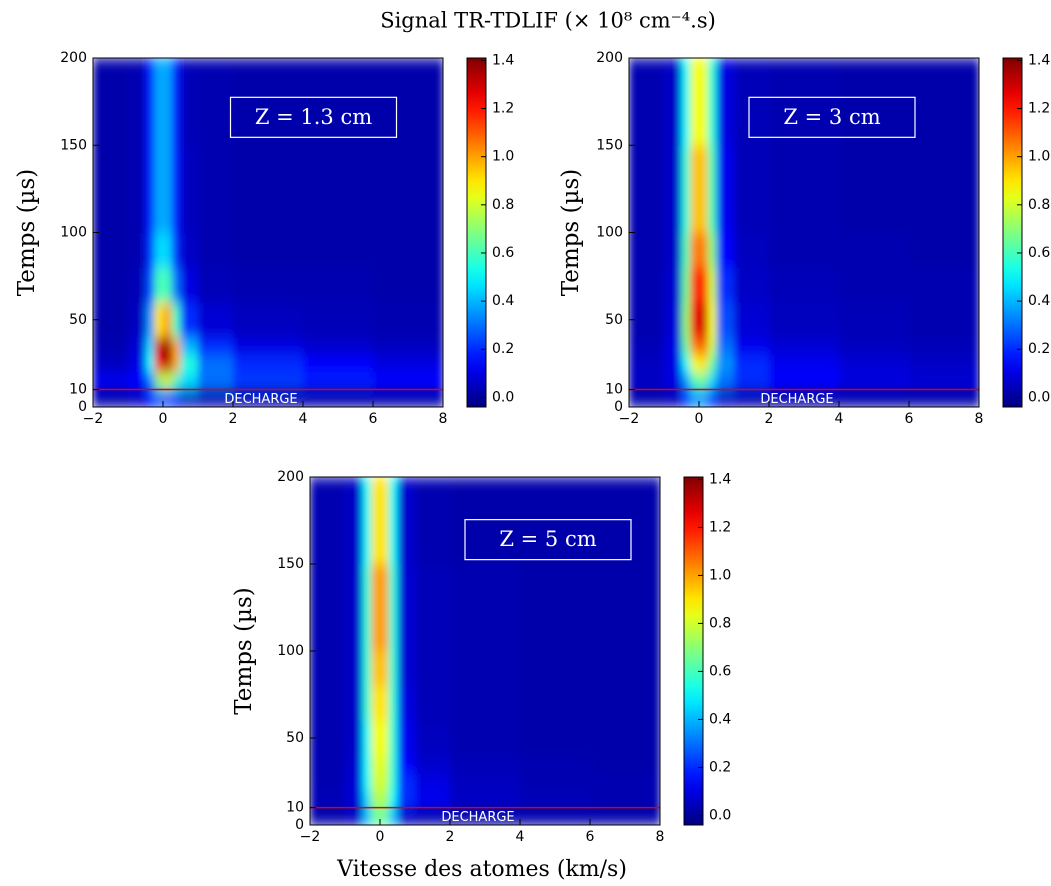 Image resolution: width=1051 pixels, height=886 pixels. What do you see at coordinates (503, 205) in the screenshot?
I see `colorbar-tick-label: 0.8` at bounding box center [503, 205].